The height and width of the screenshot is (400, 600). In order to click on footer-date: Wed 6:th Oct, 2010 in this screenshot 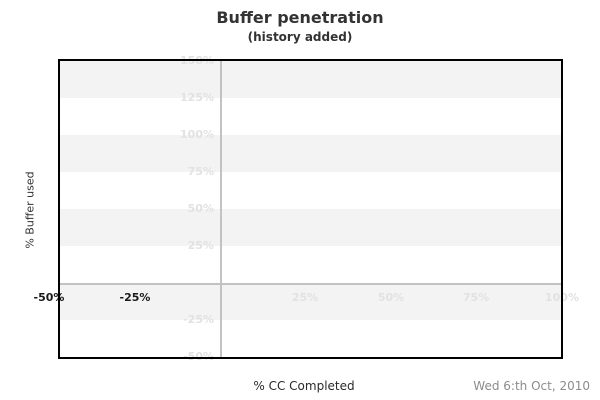, I will do `click(531, 386)`.